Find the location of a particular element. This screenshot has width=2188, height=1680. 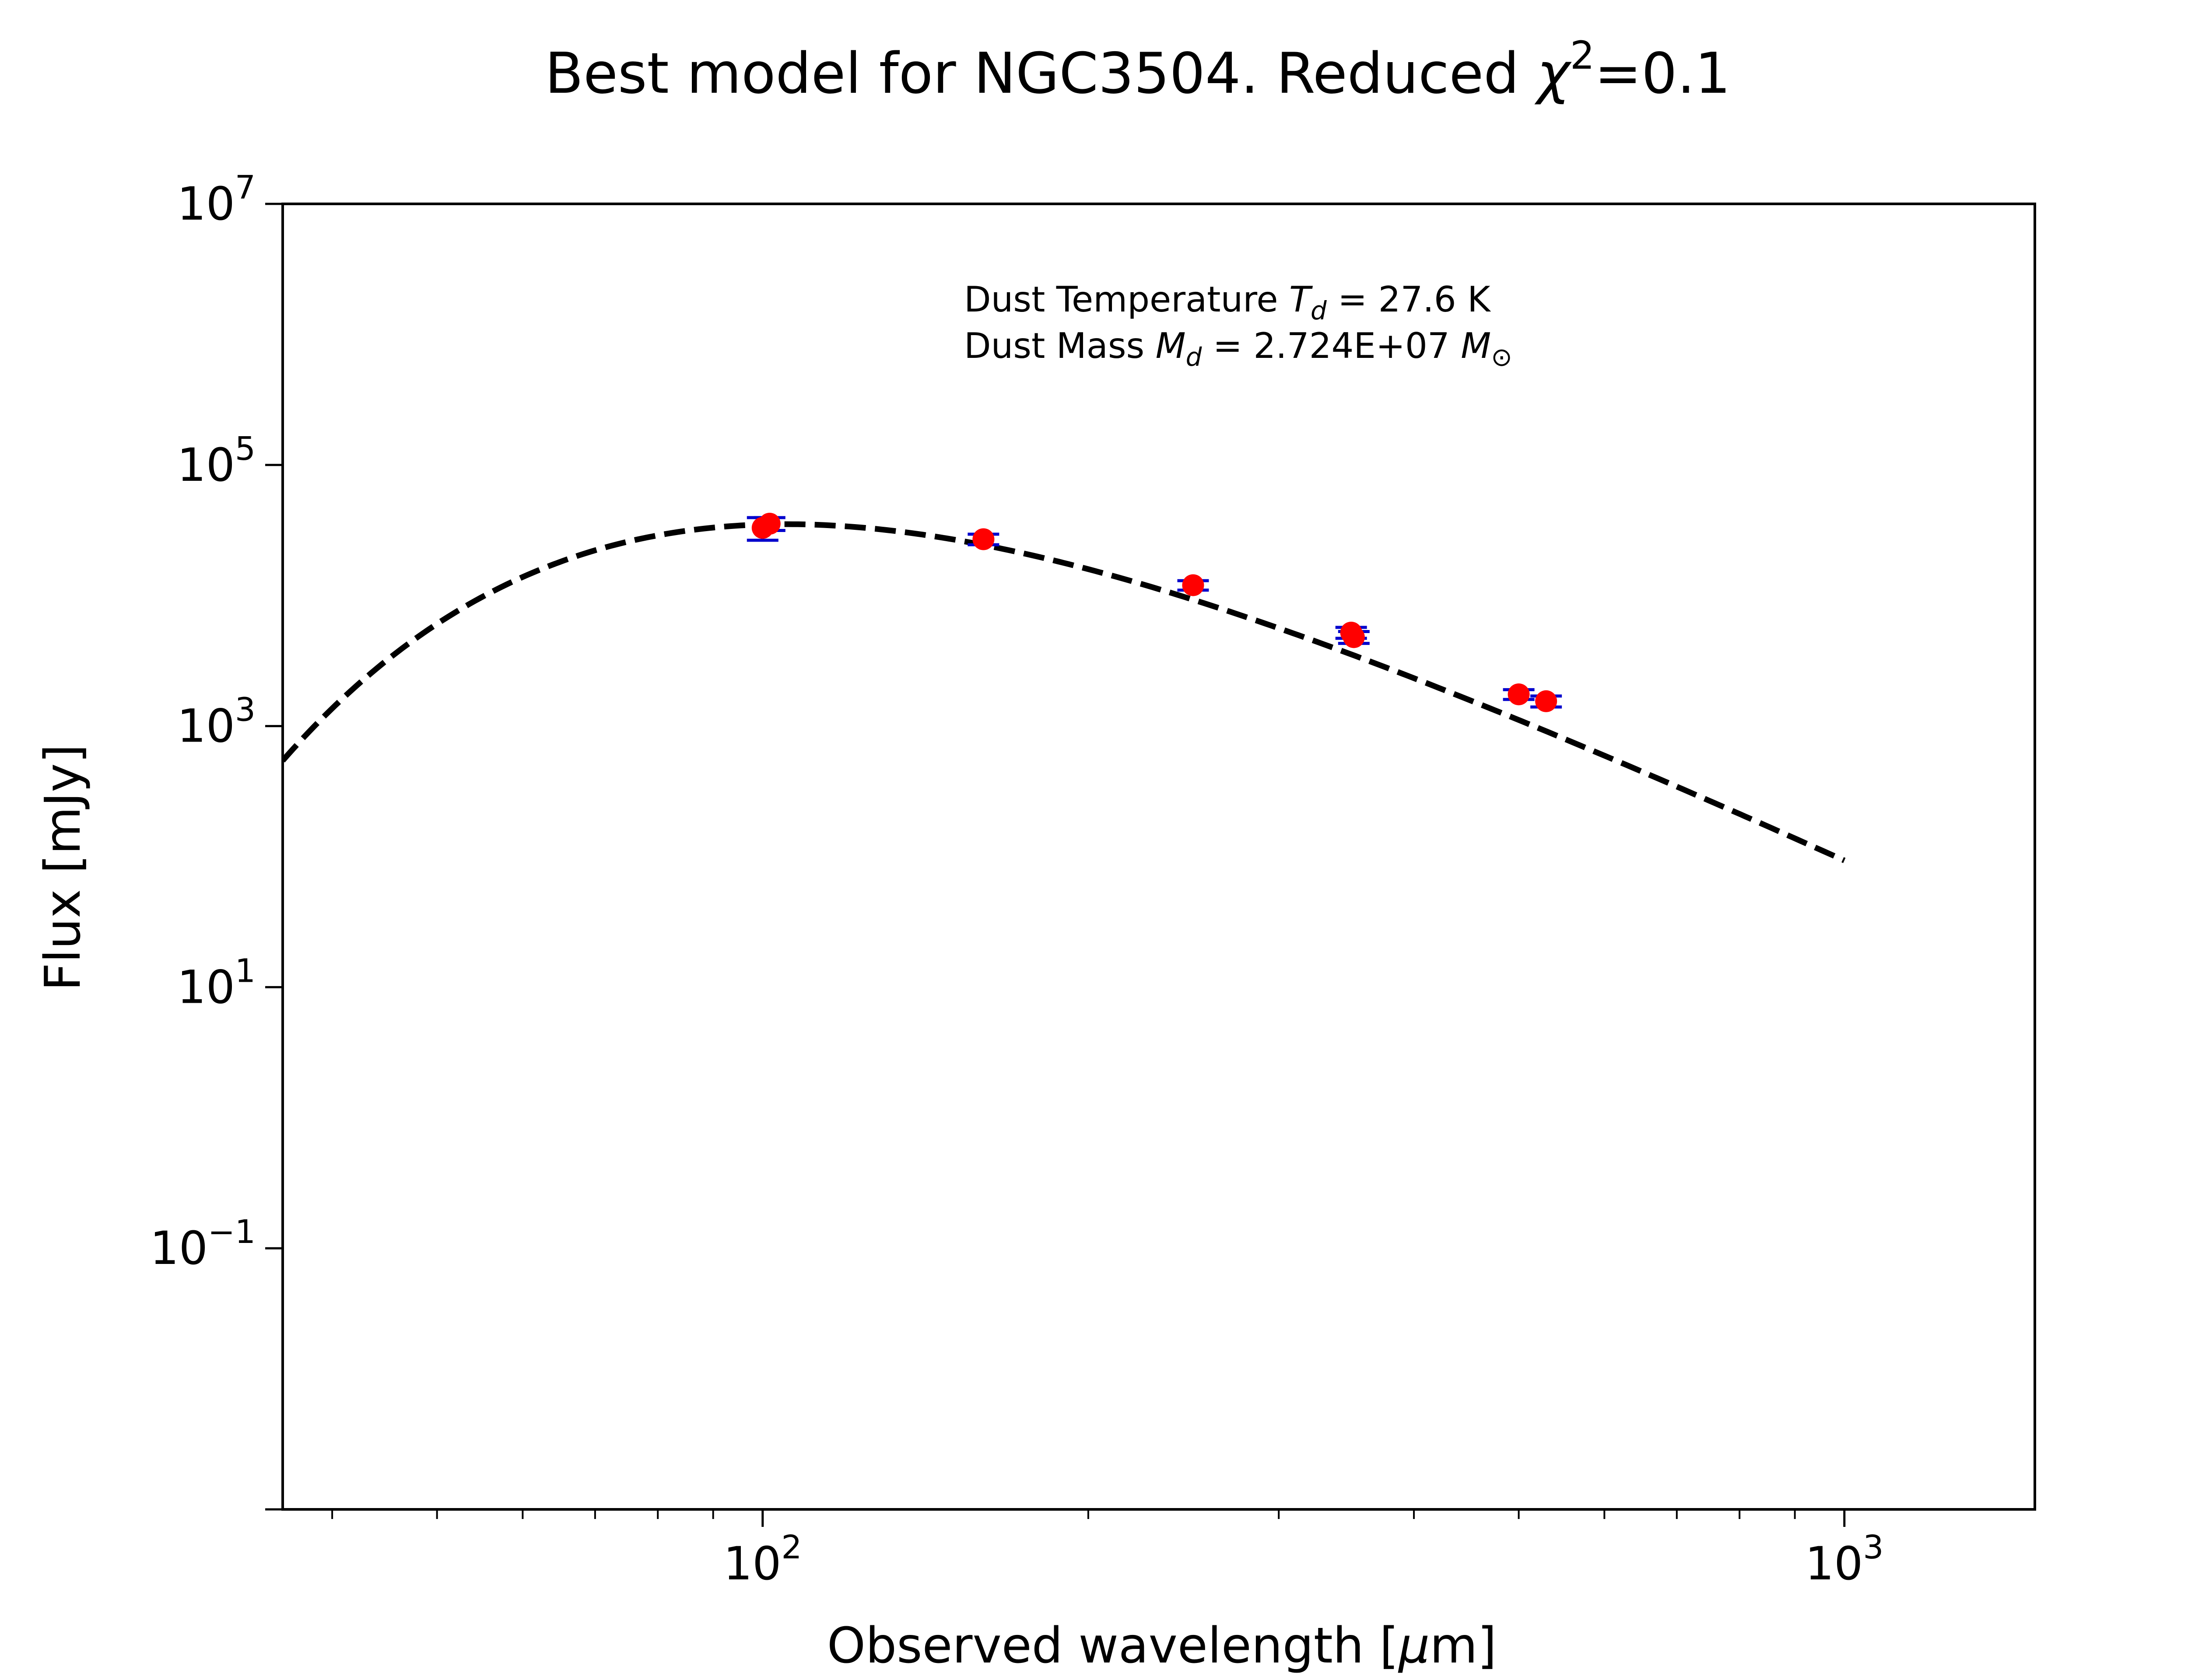

y-tick-label-1: 10⁵ is located at coordinates (216, 461).